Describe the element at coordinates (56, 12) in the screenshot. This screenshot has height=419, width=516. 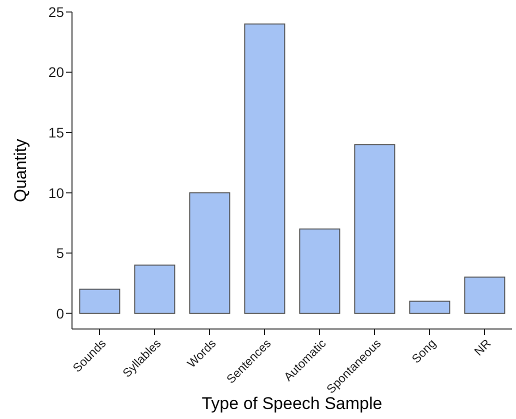
I see `y-tick-label: 25` at that location.